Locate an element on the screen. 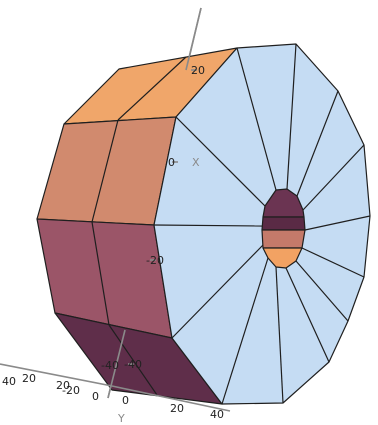 The width and height of the screenshot is (378, 425). x-tick-0: 0 is located at coordinates (95, 396).